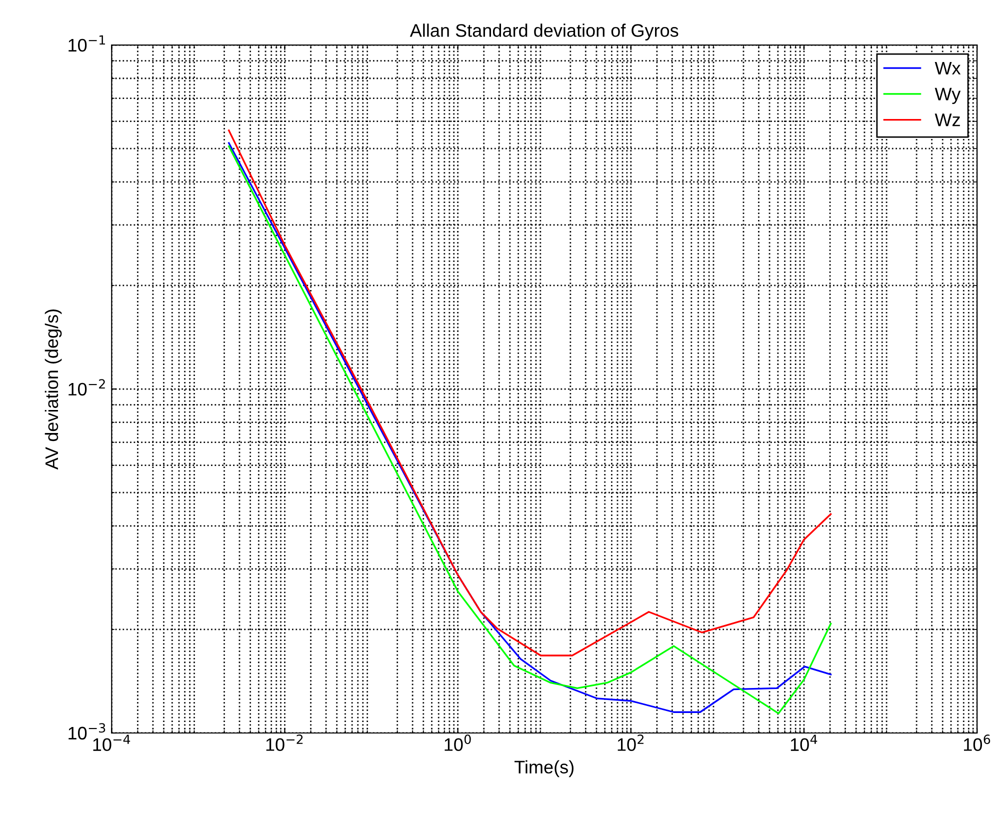  I want to click on x-tick-label: 10$^{4}$, so click(804, 743).